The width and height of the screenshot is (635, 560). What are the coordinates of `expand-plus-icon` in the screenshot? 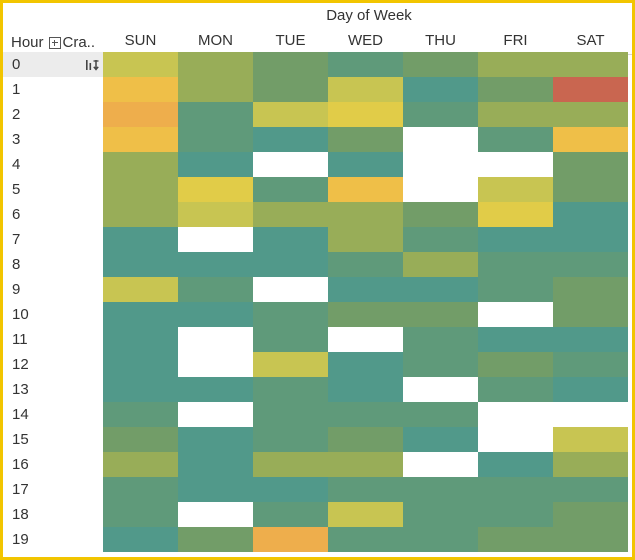 It's located at (54, 42).